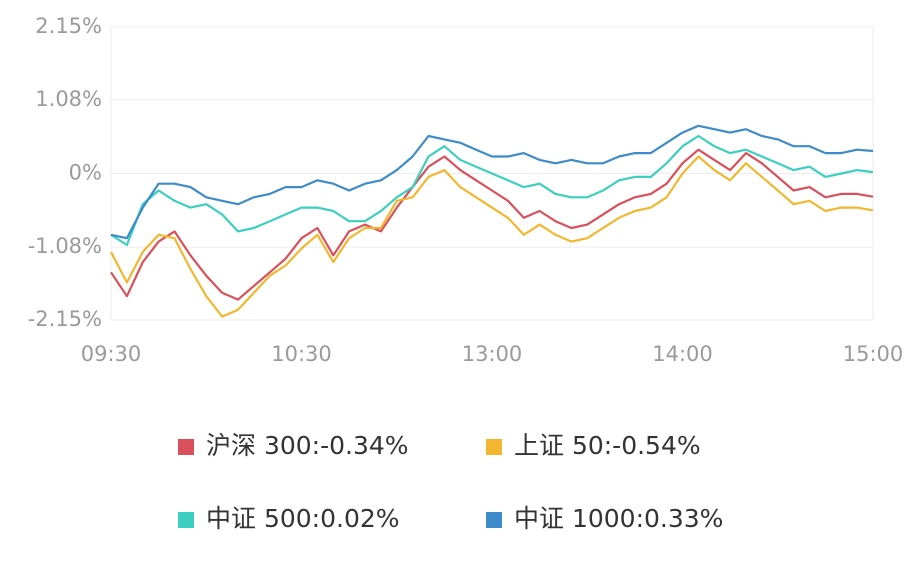 The image size is (924, 564). What do you see at coordinates (303, 518) in the screenshot?
I see `legend-label: 中证 500:0.02%` at bounding box center [303, 518].